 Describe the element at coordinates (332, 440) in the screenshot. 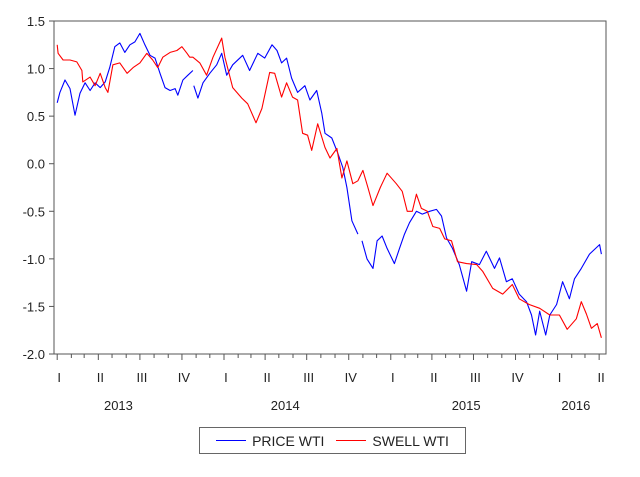

I see `legend: PRICE WTI SWELL WTI` at that location.